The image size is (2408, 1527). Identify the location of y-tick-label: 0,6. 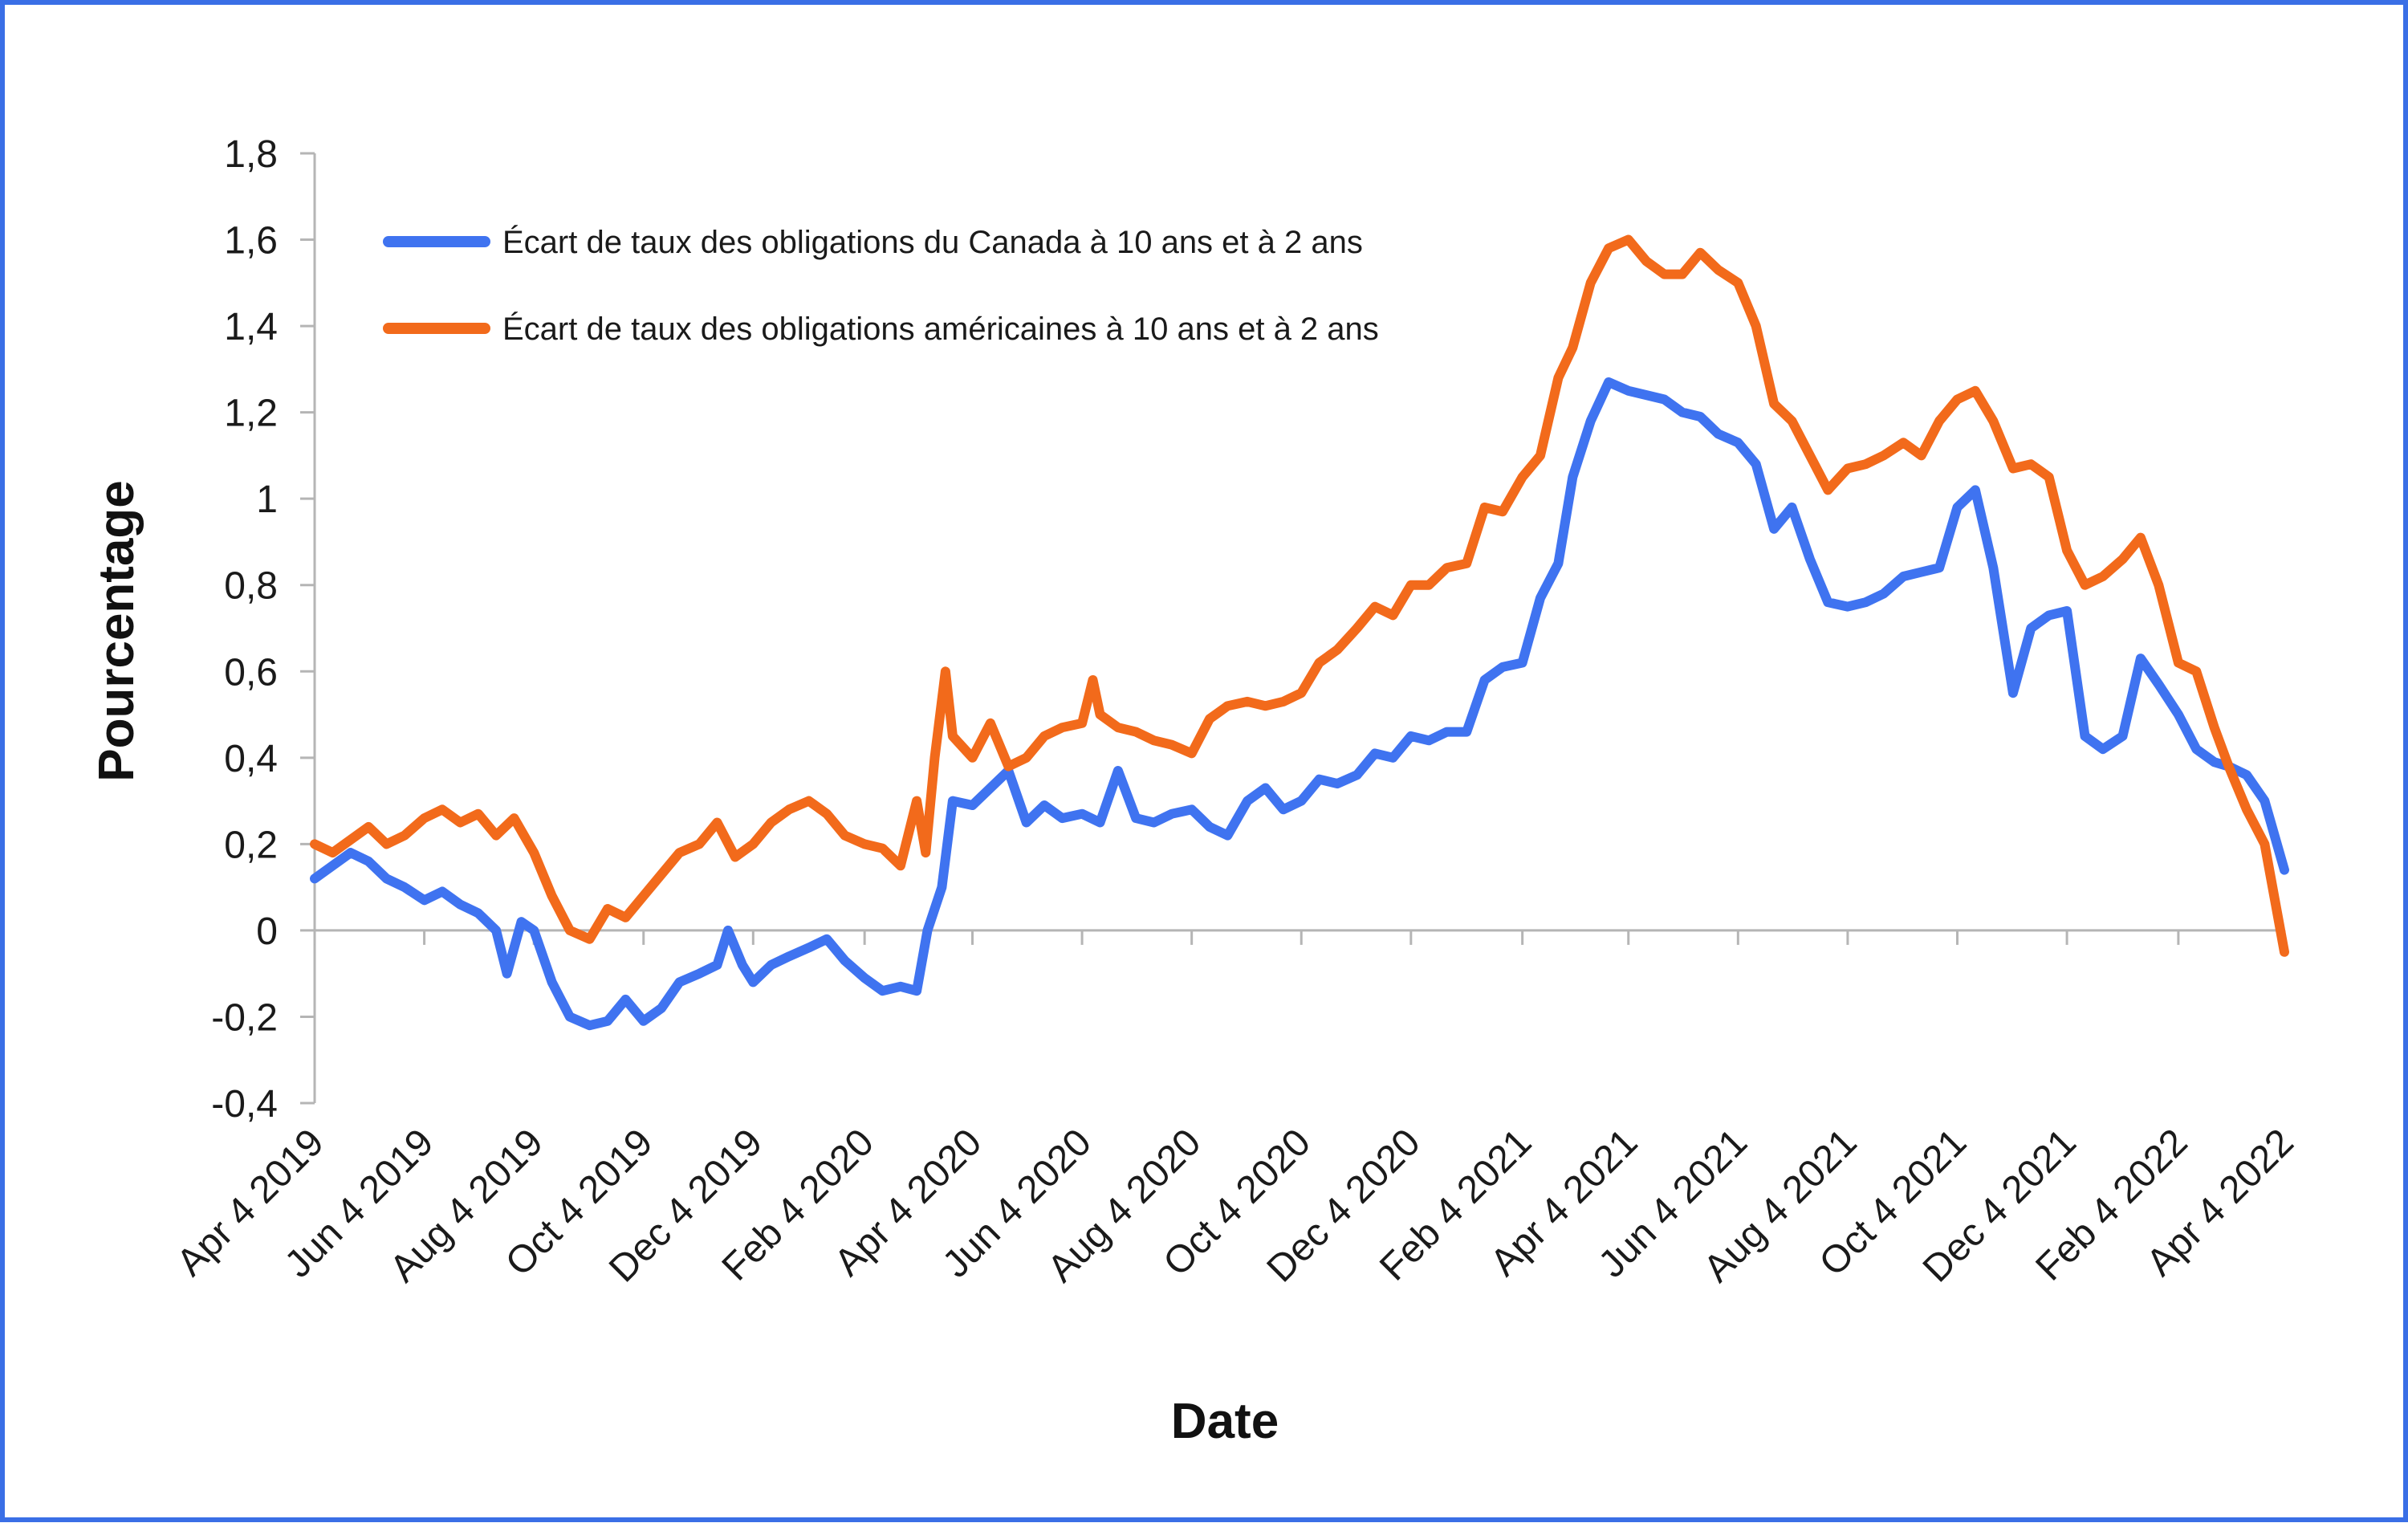
(251, 672).